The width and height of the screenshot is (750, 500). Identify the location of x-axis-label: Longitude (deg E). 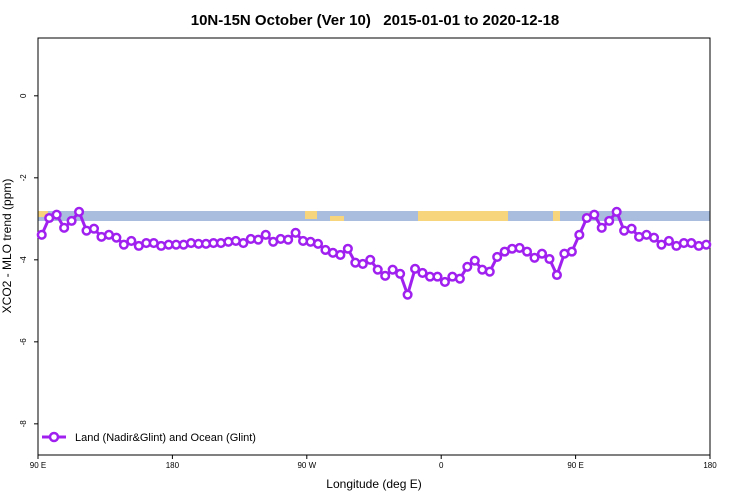
(373, 484).